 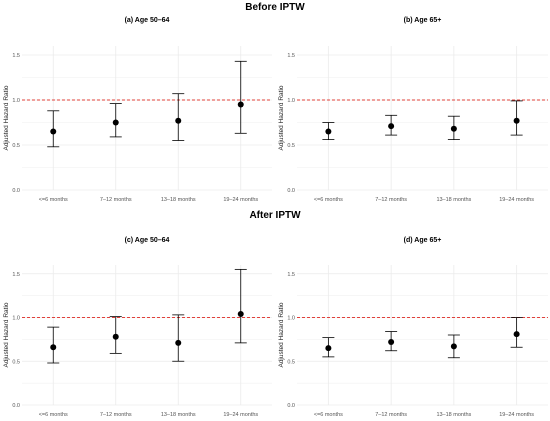 What do you see at coordinates (147, 240) in the screenshot?
I see `panel-title: (c) Age 50–64` at bounding box center [147, 240].